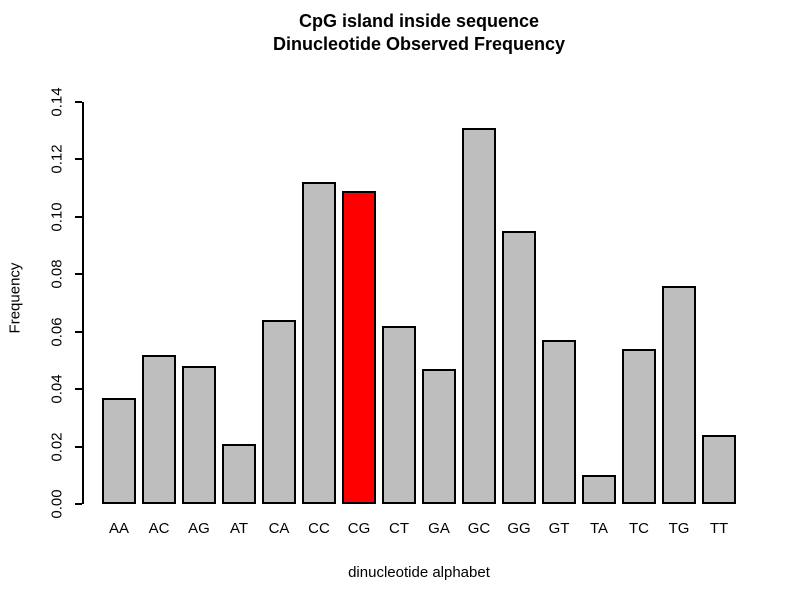 Image resolution: width=800 pixels, height=600 pixels. I want to click on y-tick-label-0.12: 0.12, so click(57, 159).